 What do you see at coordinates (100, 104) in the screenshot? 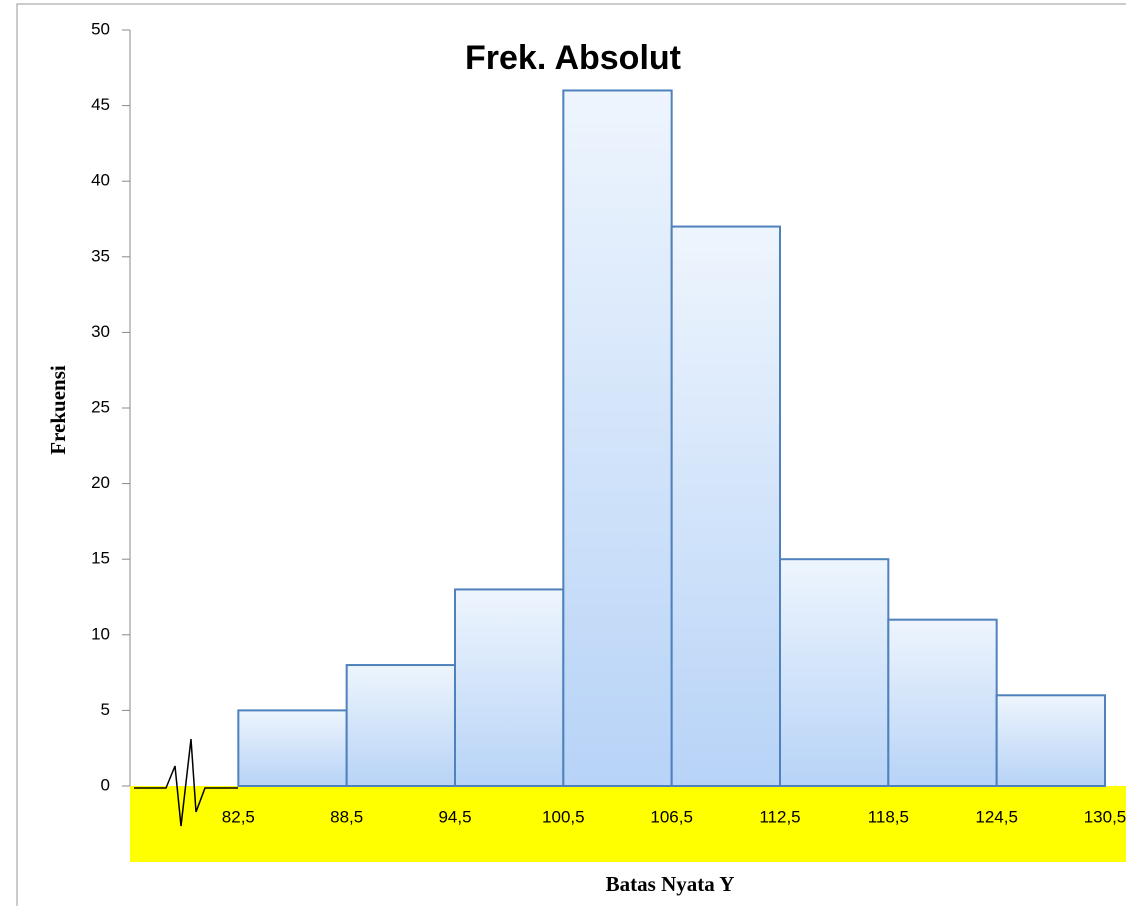
I see `y-tick-label: 45` at bounding box center [100, 104].